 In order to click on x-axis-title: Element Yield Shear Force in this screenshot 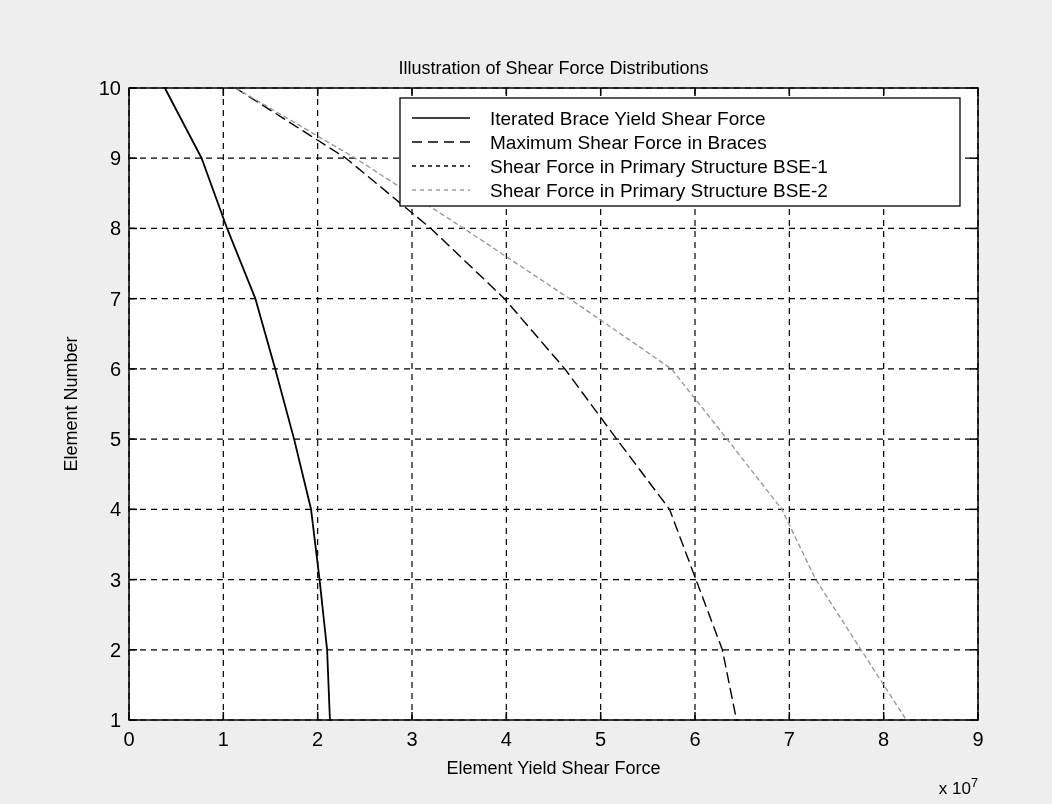, I will do `click(553, 768)`.